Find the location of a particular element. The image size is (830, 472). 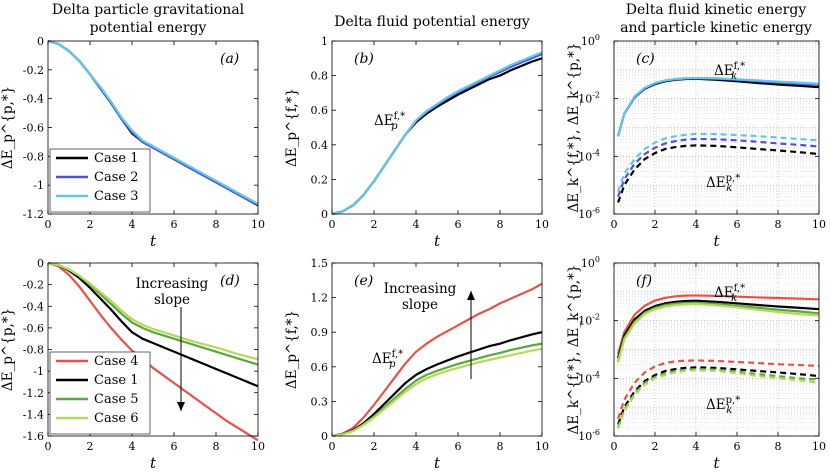

title-col3-line1: Delta fluid kinetic energy is located at coordinates (716, 10).